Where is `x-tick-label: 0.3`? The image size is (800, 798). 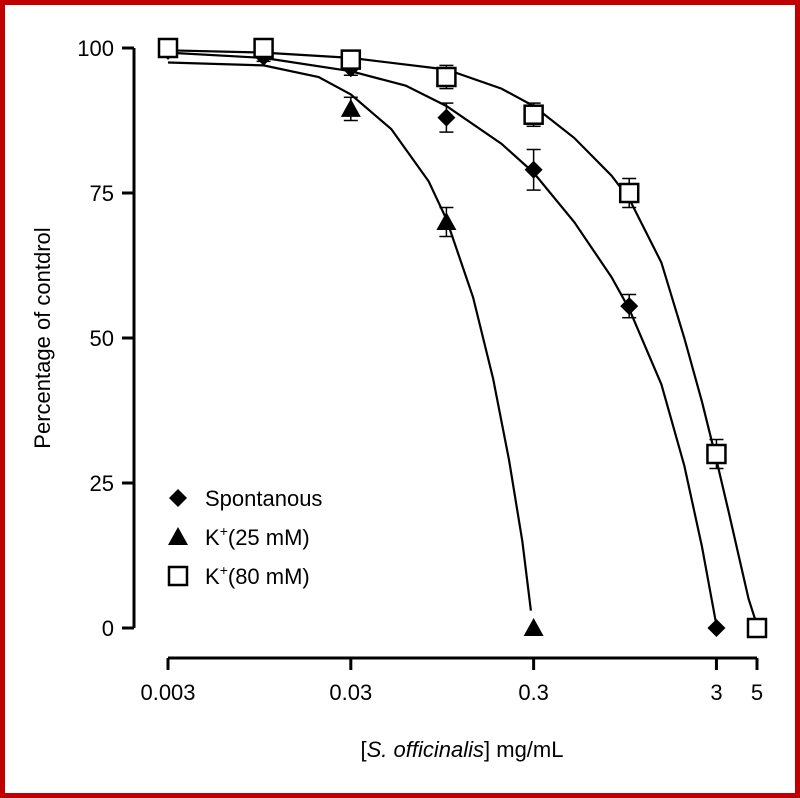 x-tick-label: 0.3 is located at coordinates (533, 692).